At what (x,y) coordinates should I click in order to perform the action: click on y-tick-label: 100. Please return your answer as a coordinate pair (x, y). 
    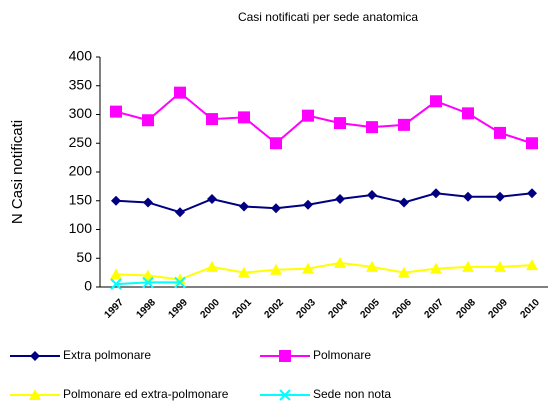
    Looking at the image, I should click on (81, 228).